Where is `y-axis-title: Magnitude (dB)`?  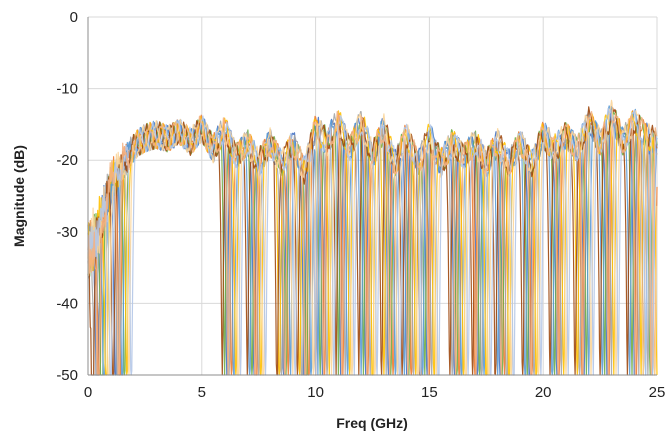
y-axis-title: Magnitude (dB) is located at coordinates (19, 196).